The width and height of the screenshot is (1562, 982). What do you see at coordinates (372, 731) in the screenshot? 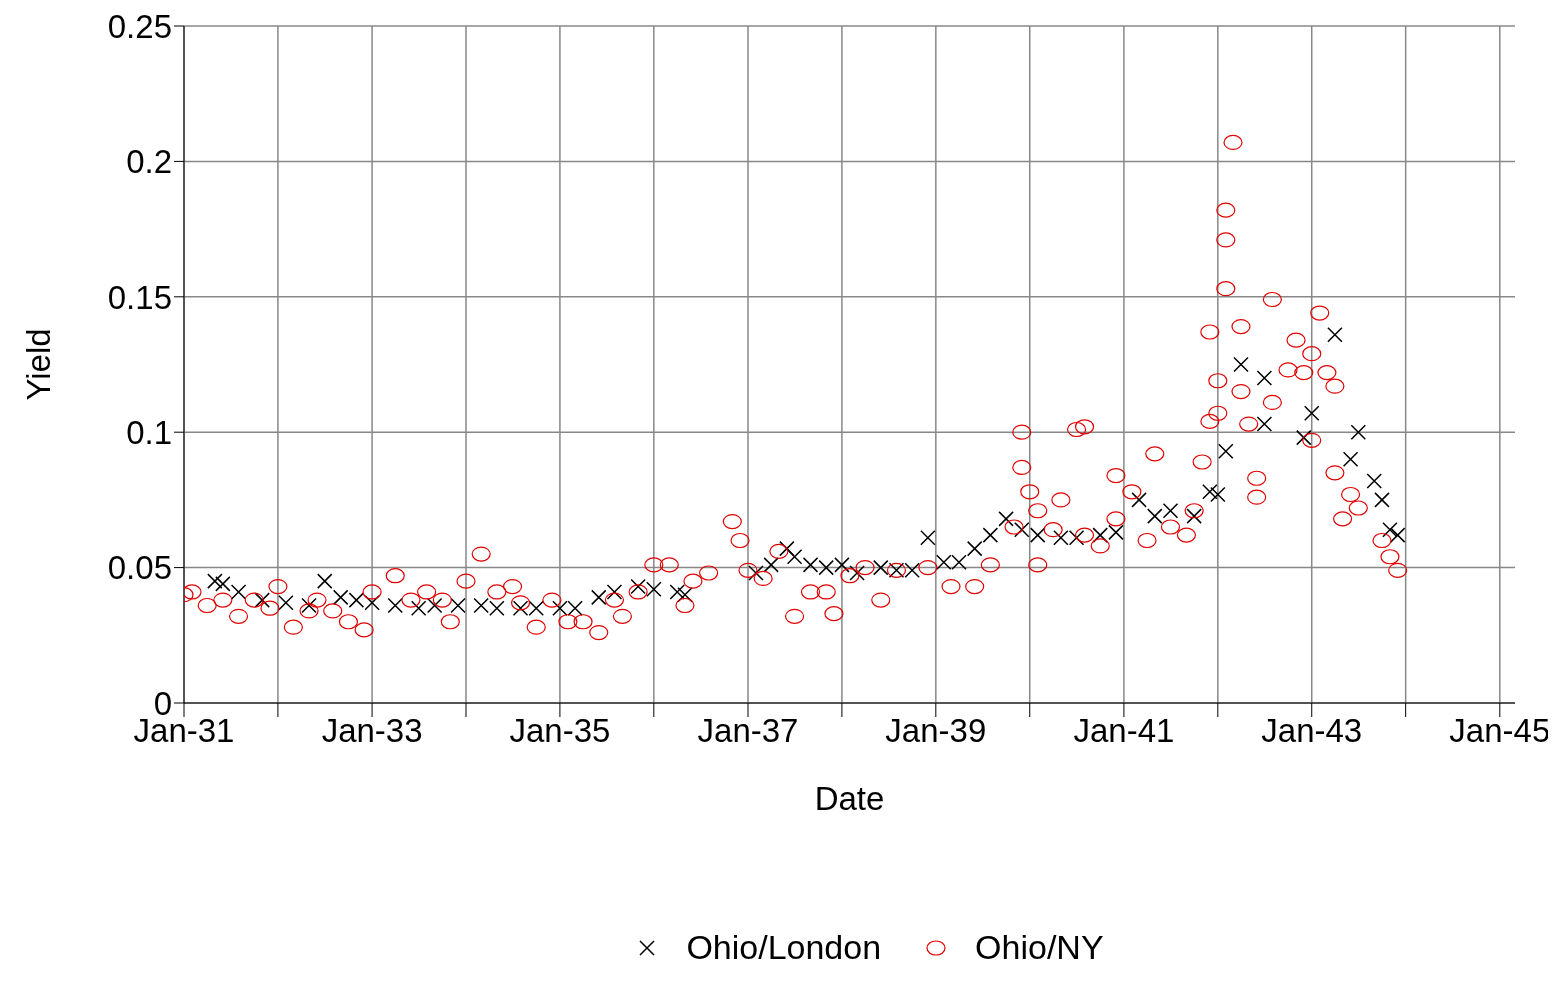
I see `x-tick-label: Jan-33` at bounding box center [372, 731].